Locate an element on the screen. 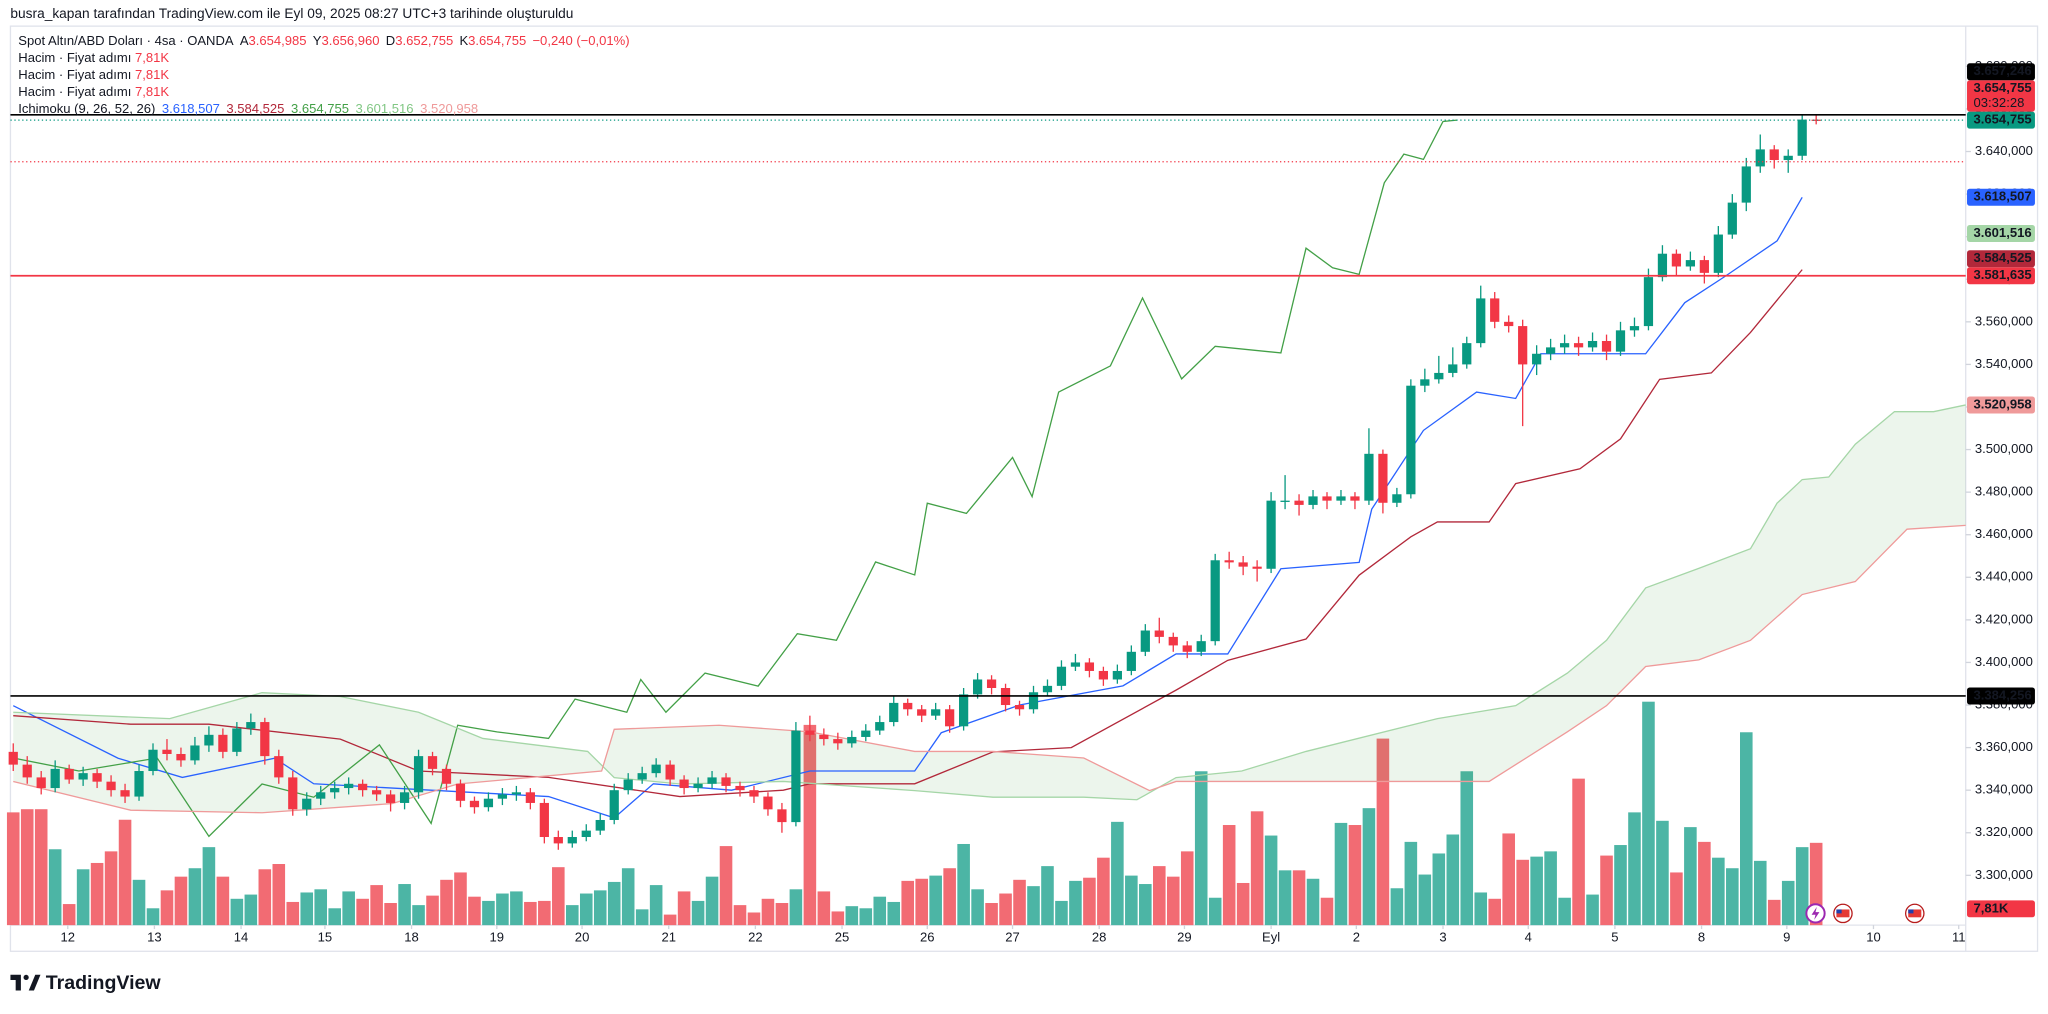 This screenshot has height=1014, width=2048. price-label: 3.584,525 is located at coordinates (2003, 257).